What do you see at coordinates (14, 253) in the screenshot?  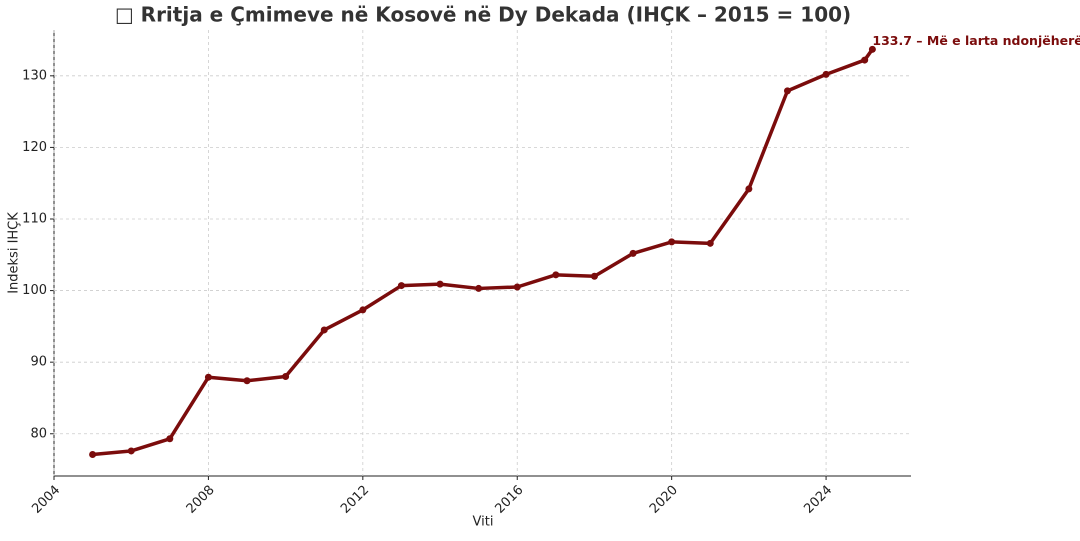 I see `y-axis-label: Indeksi IHÇK` at bounding box center [14, 253].